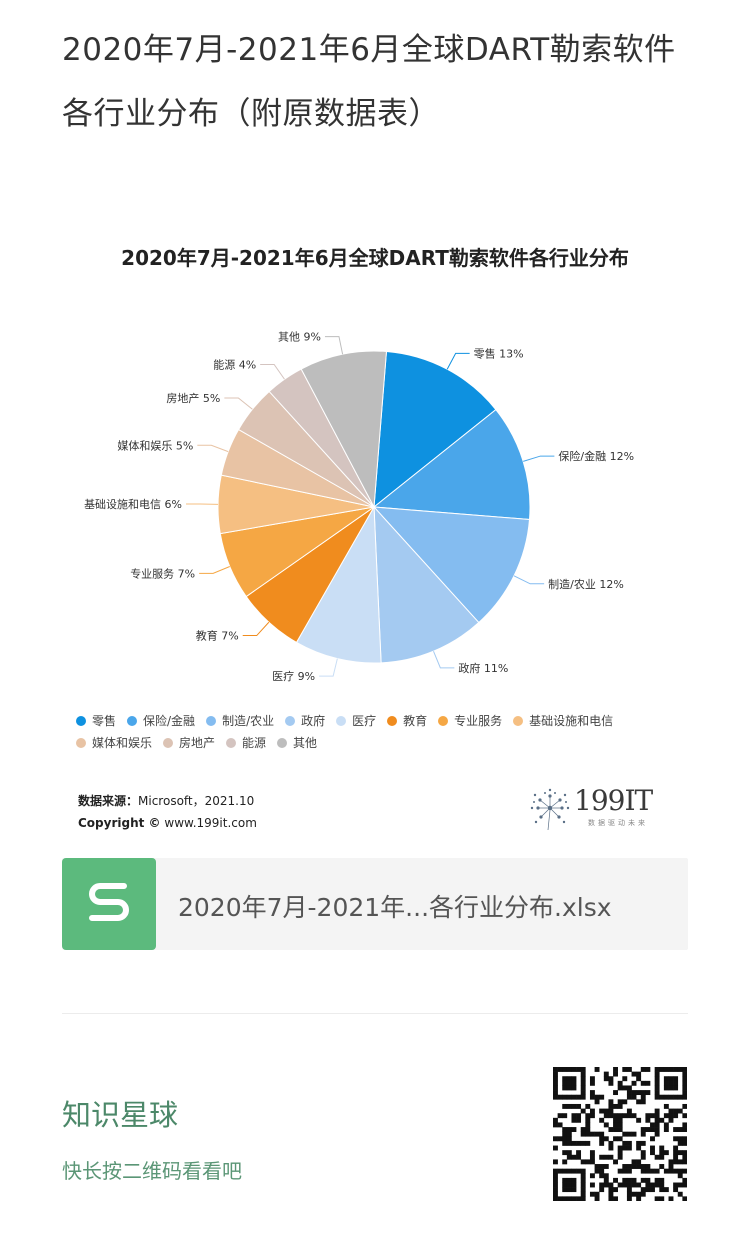  Describe the element at coordinates (162, 573) in the screenshot. I see `data-label: 专业服务 7%` at that location.